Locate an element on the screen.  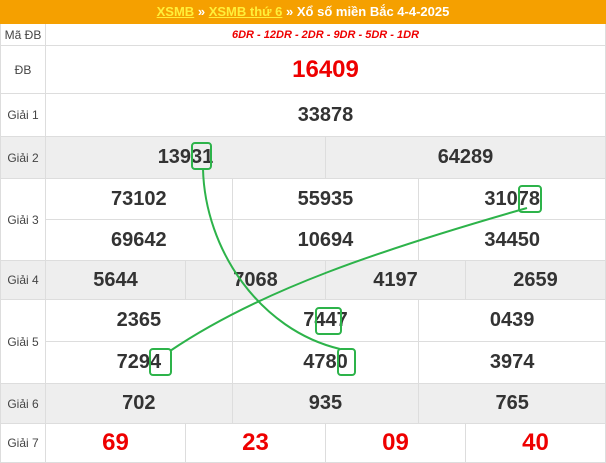
xsmb-link: XSMB is located at coordinates (175, 11).